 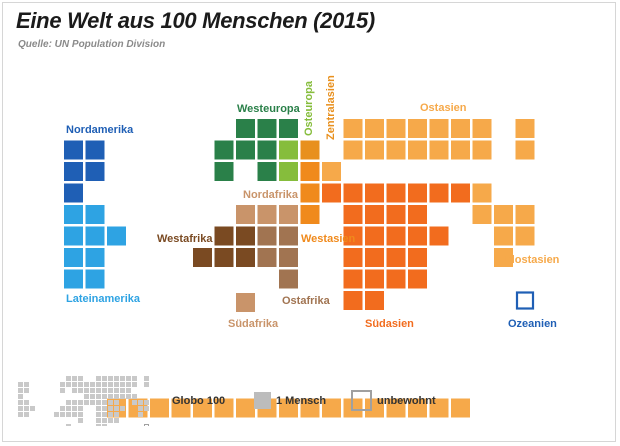 I want to click on person-square-ozeanien, so click(x=525, y=300).